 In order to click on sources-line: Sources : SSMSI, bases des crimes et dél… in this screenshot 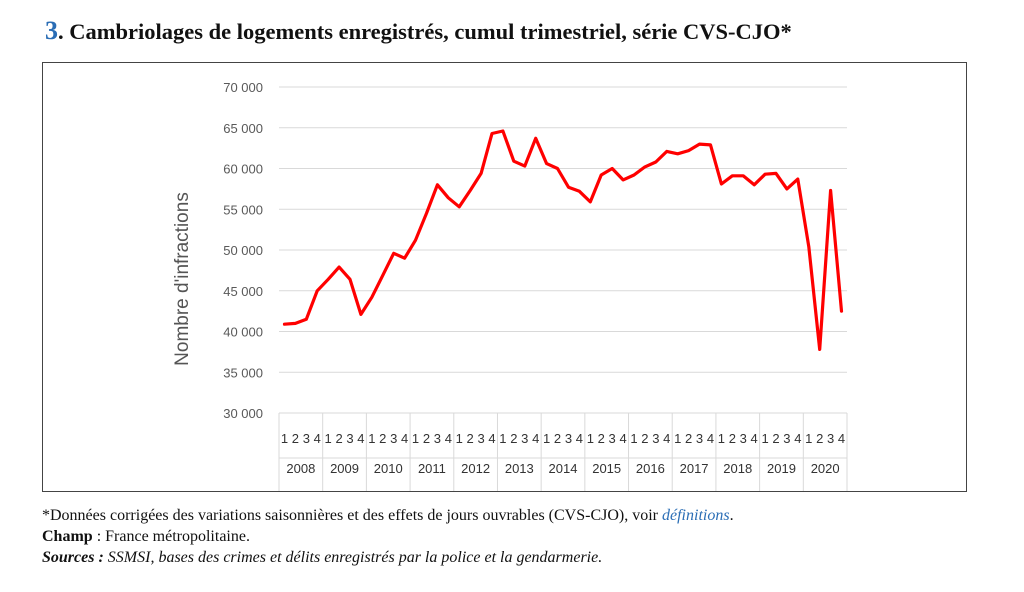, I will do `click(388, 557)`.